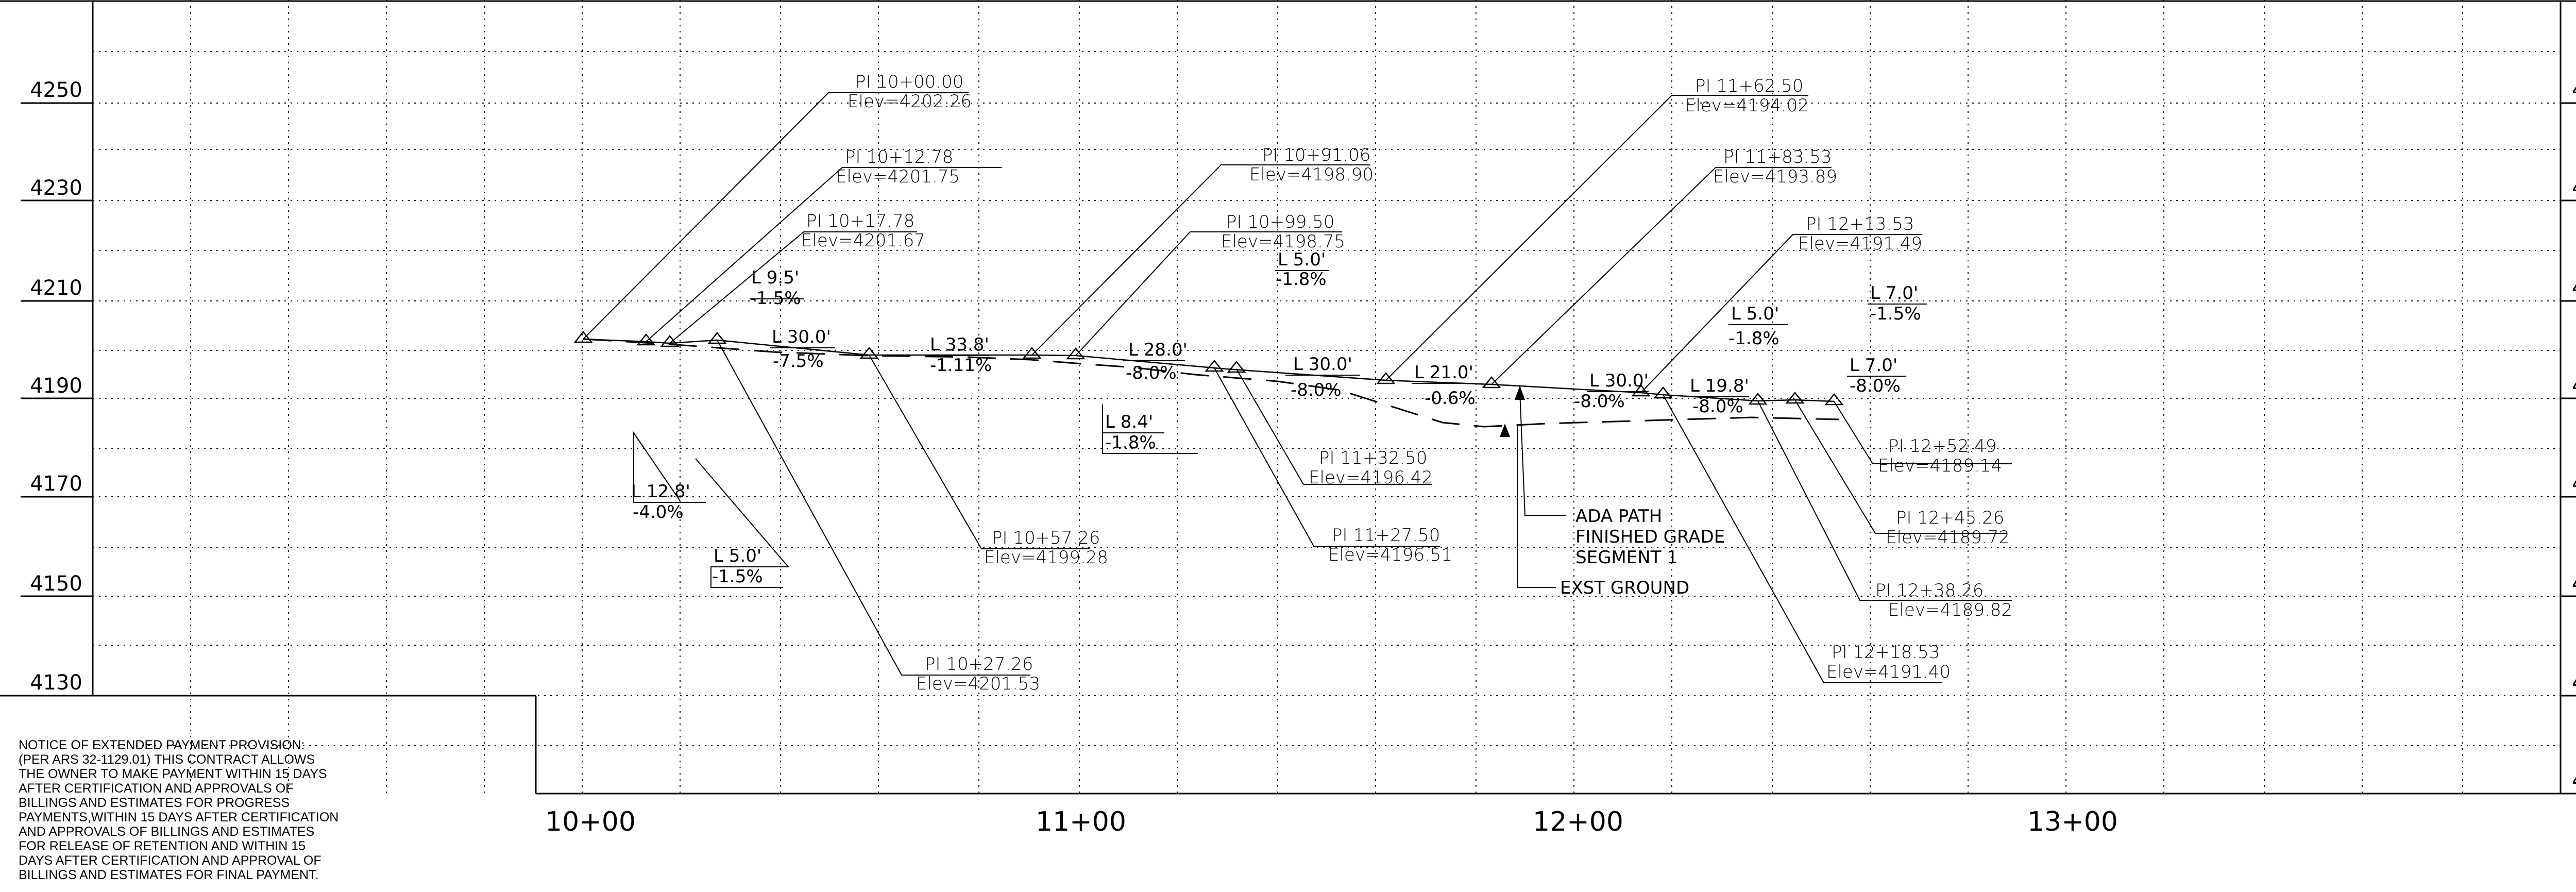 The height and width of the screenshot is (892, 2576). I want to click on elev-label: 4210, so click(56, 288).